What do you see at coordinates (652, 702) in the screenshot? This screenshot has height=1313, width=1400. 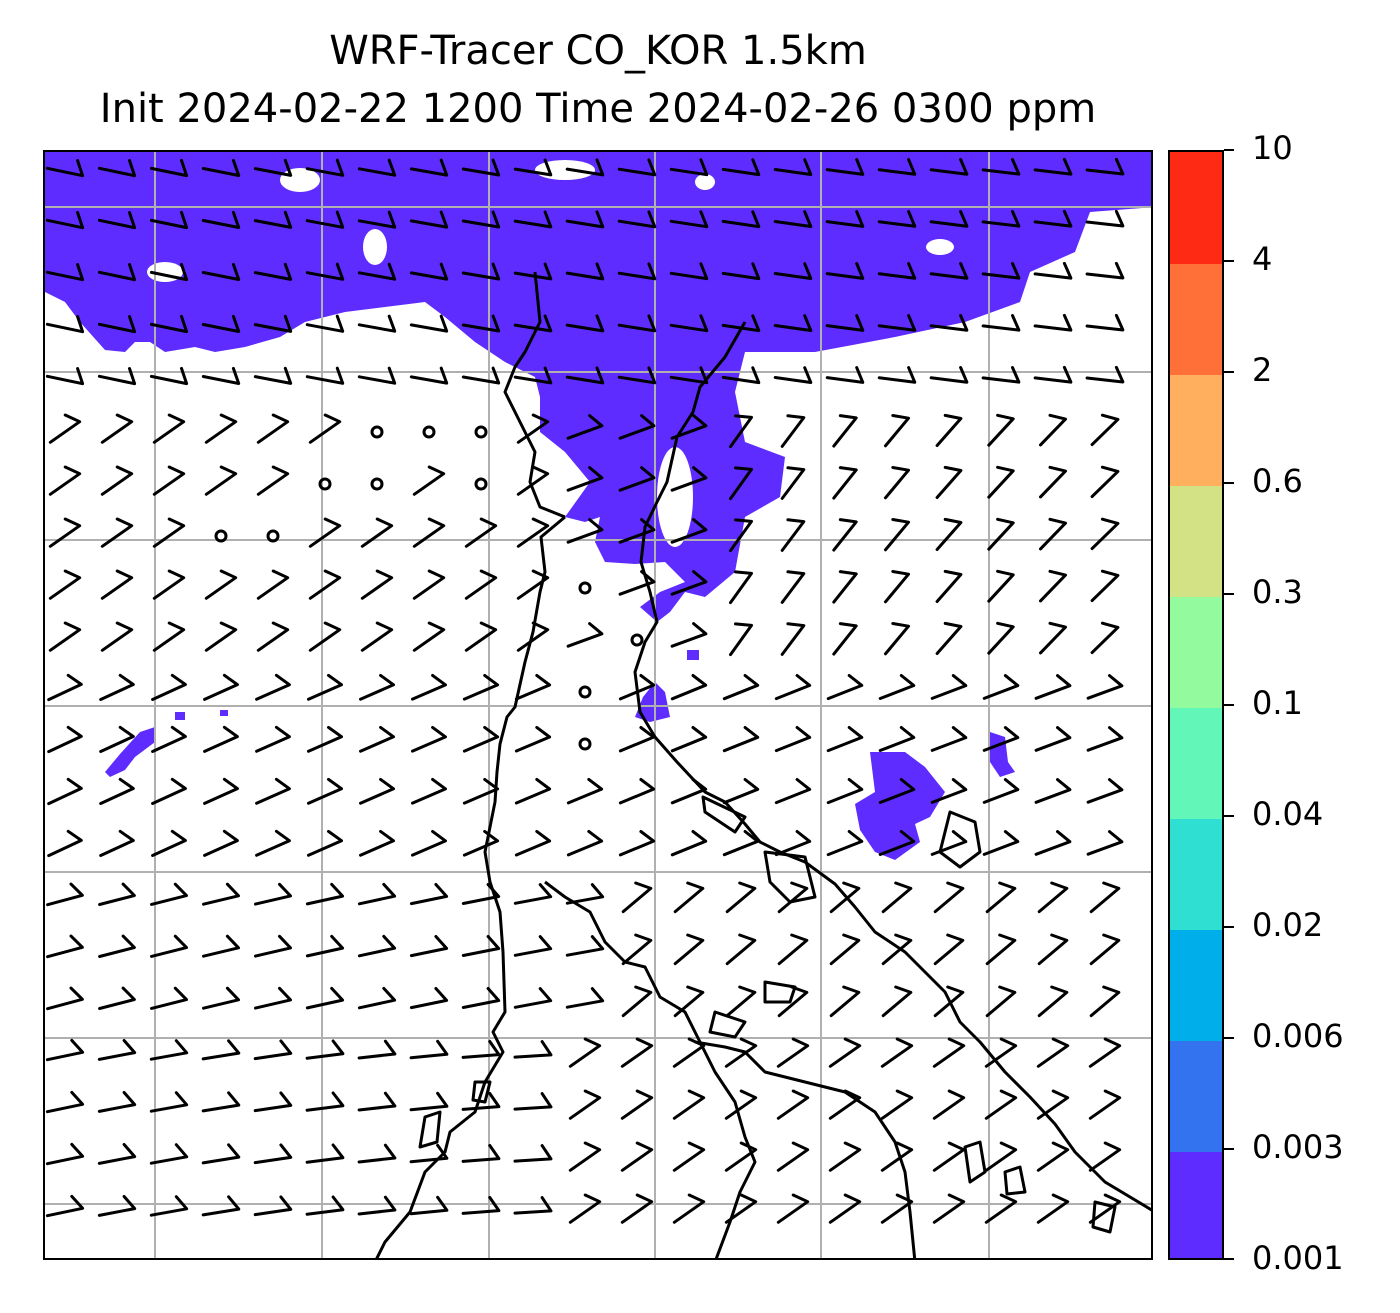 I see `tracer-patch-coast` at bounding box center [652, 702].